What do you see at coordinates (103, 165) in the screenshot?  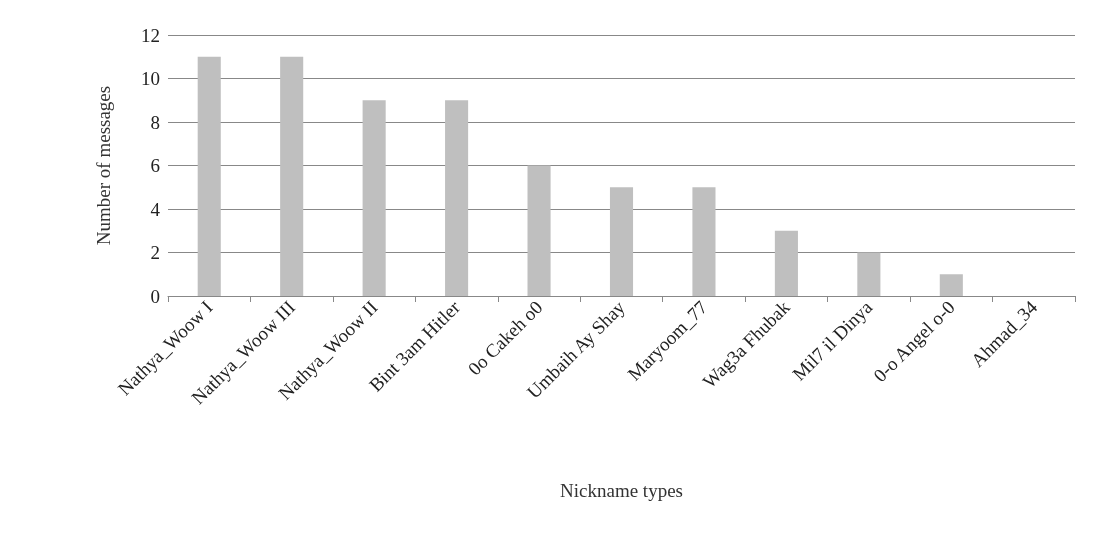 I see `y-axis-title: Number of messages` at bounding box center [103, 165].